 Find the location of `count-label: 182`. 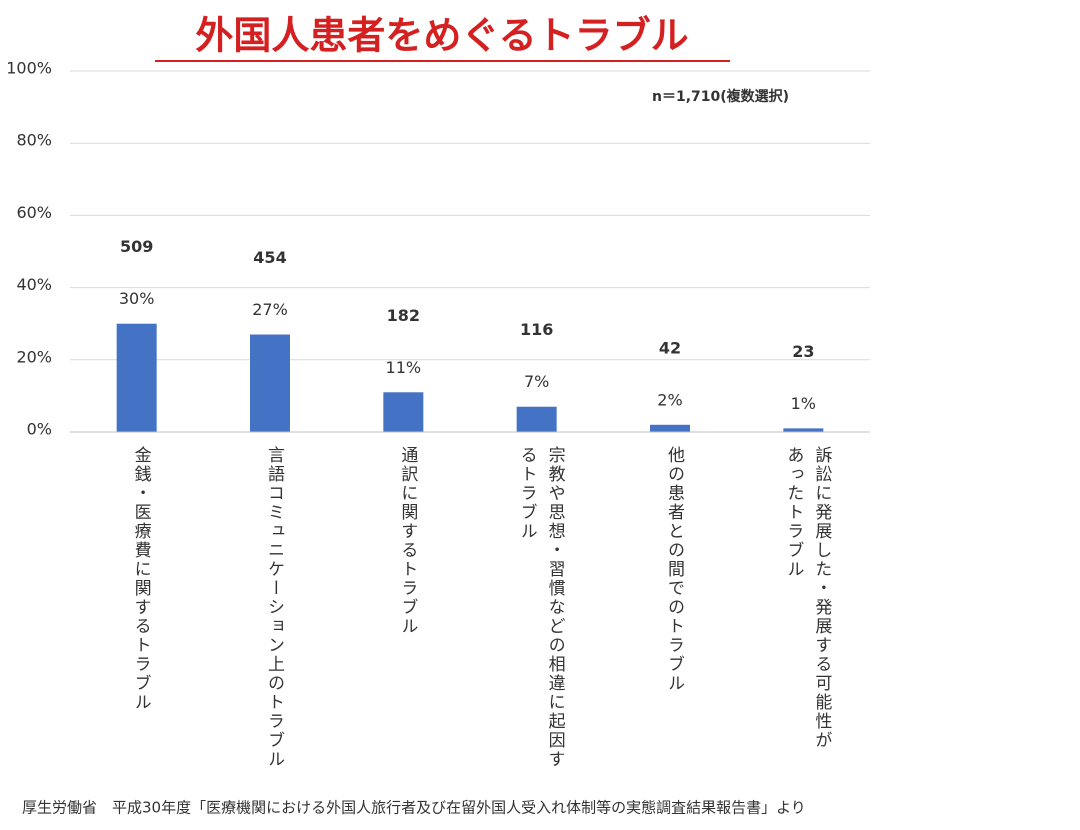

count-label: 182 is located at coordinates (403, 315).